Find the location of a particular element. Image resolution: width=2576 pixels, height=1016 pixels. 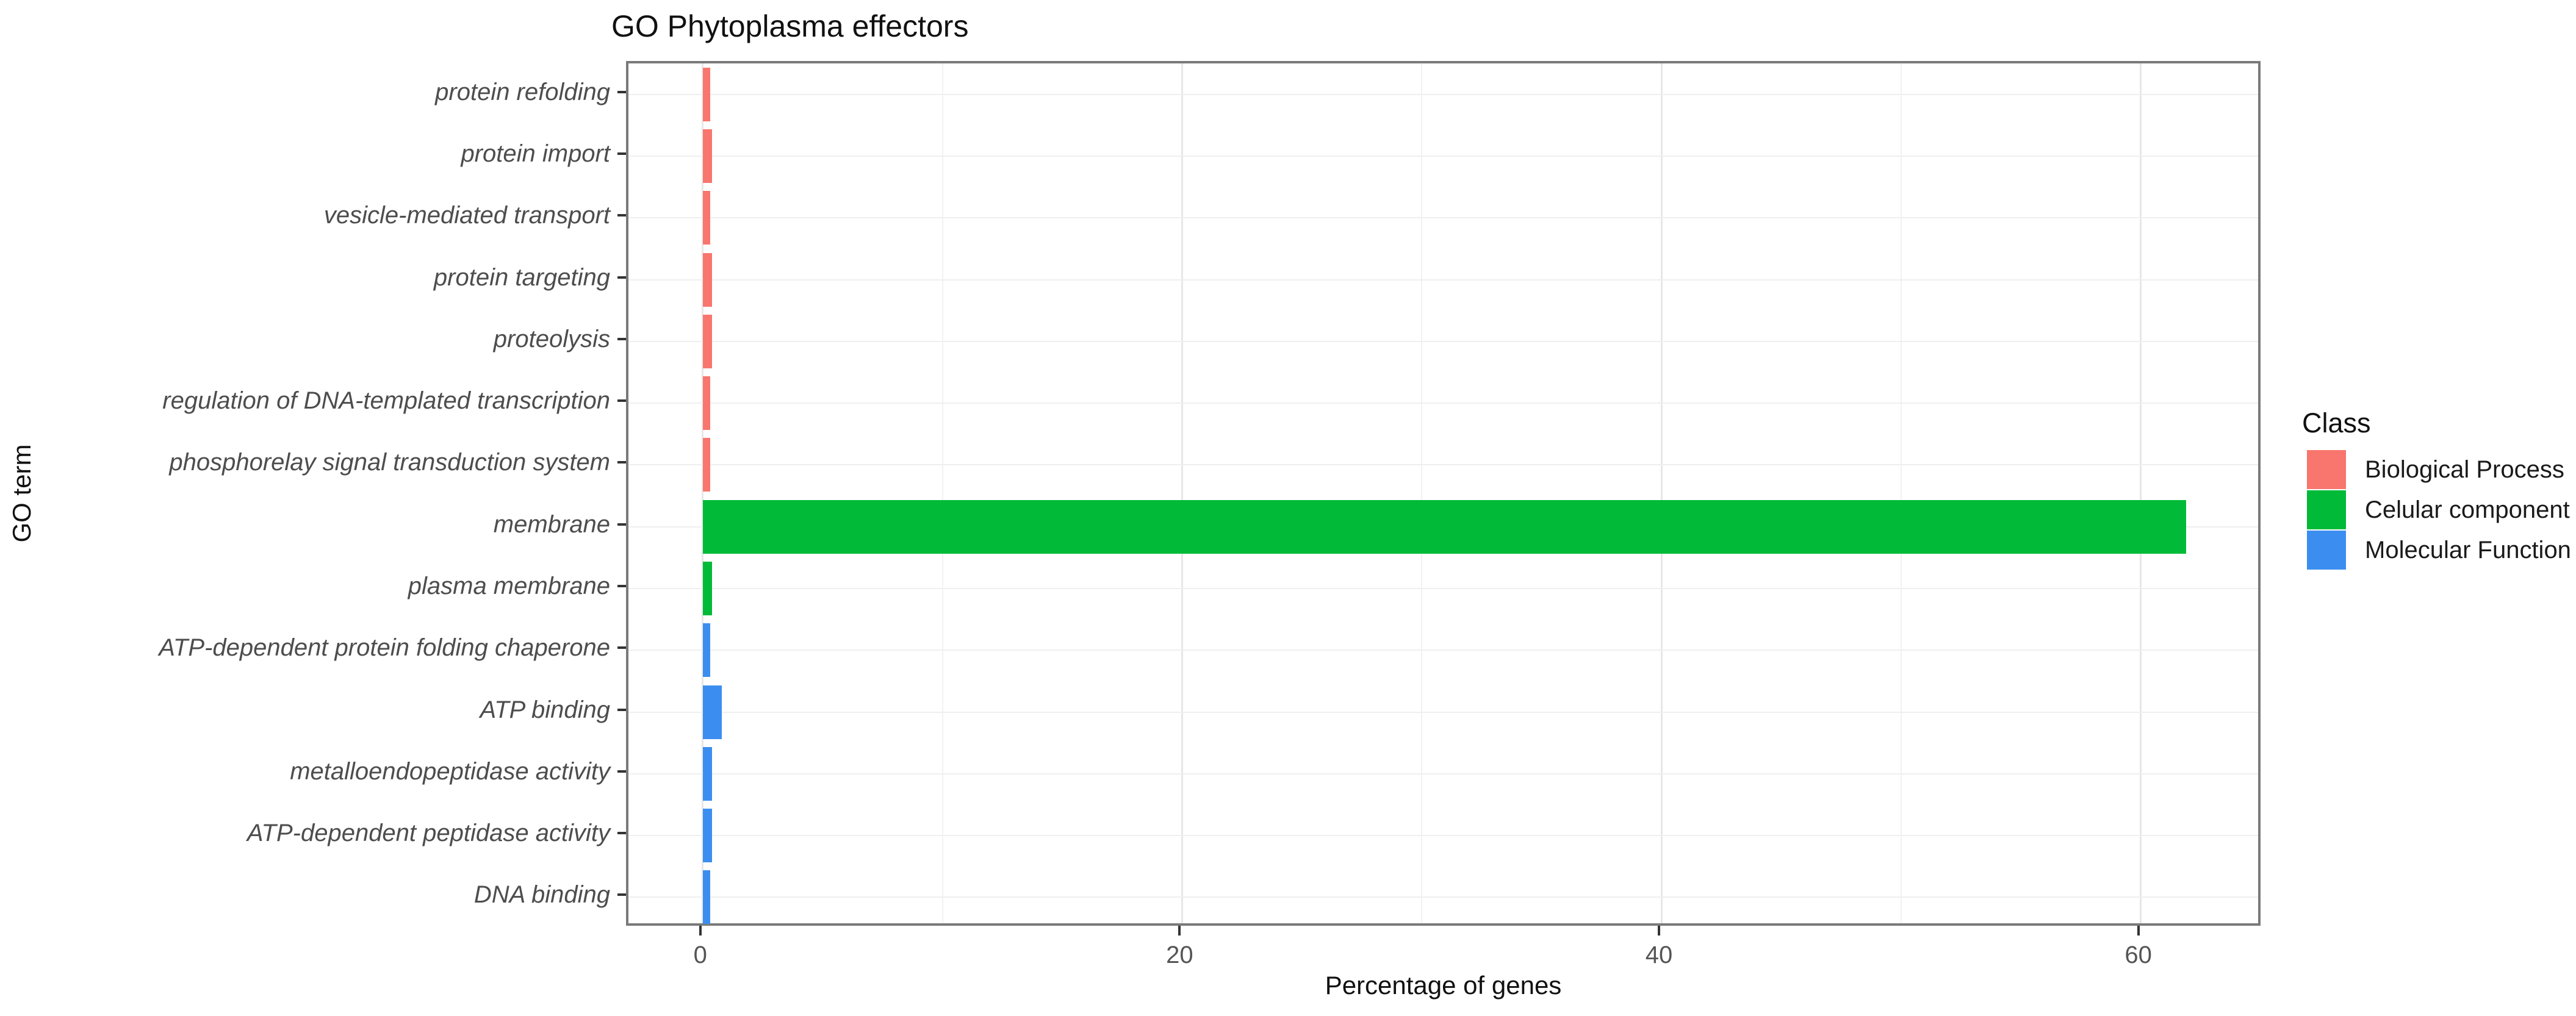

y-tick-label: proteolysis is located at coordinates (551, 338).